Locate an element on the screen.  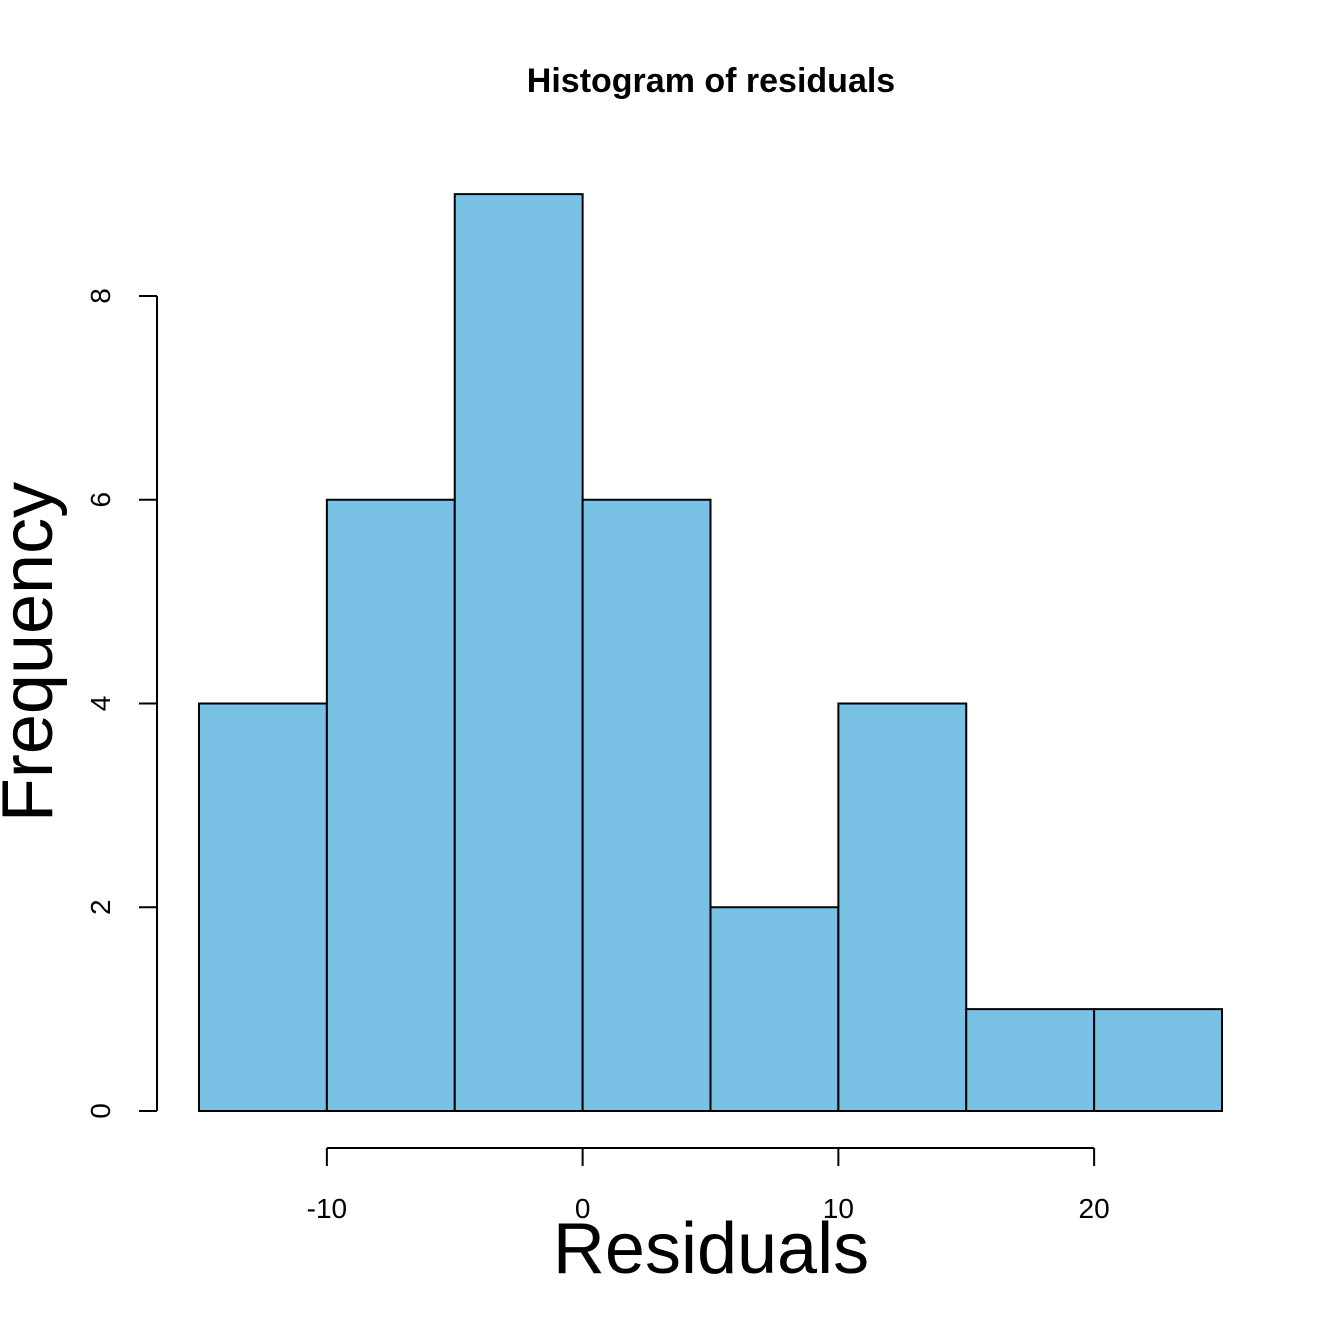
chart-title: Histogram of residuals is located at coordinates (711, 81).